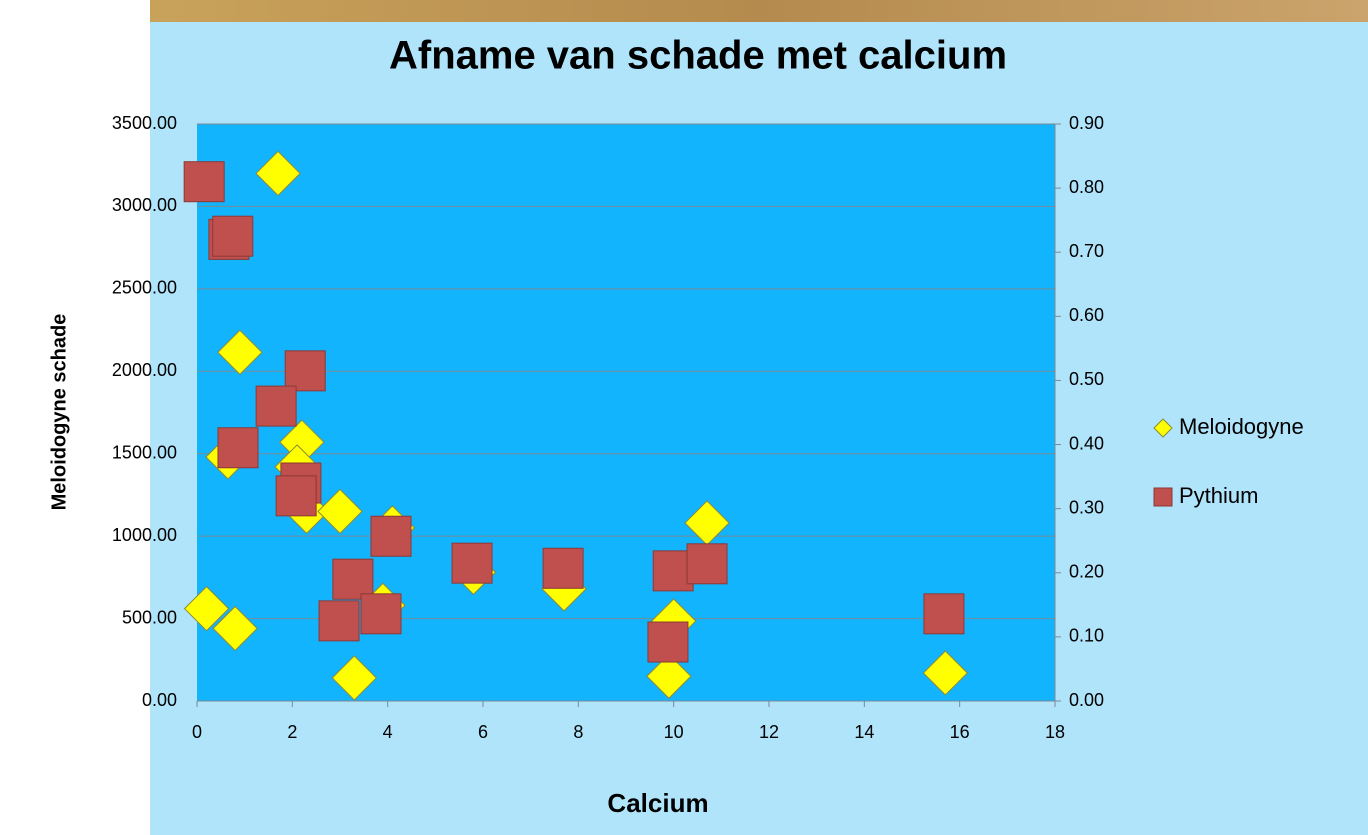  What do you see at coordinates (1086, 572) in the screenshot?
I see `y2-tick-label: 0.20` at bounding box center [1086, 572].